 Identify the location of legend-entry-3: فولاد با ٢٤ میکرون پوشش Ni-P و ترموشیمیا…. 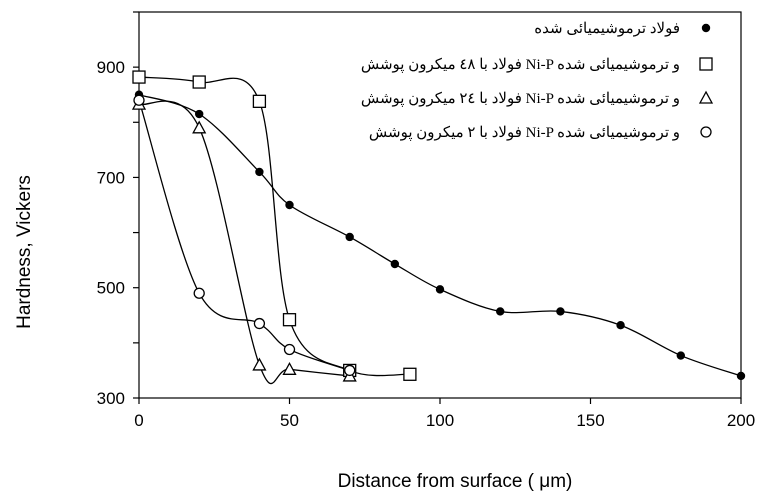
(520, 99).